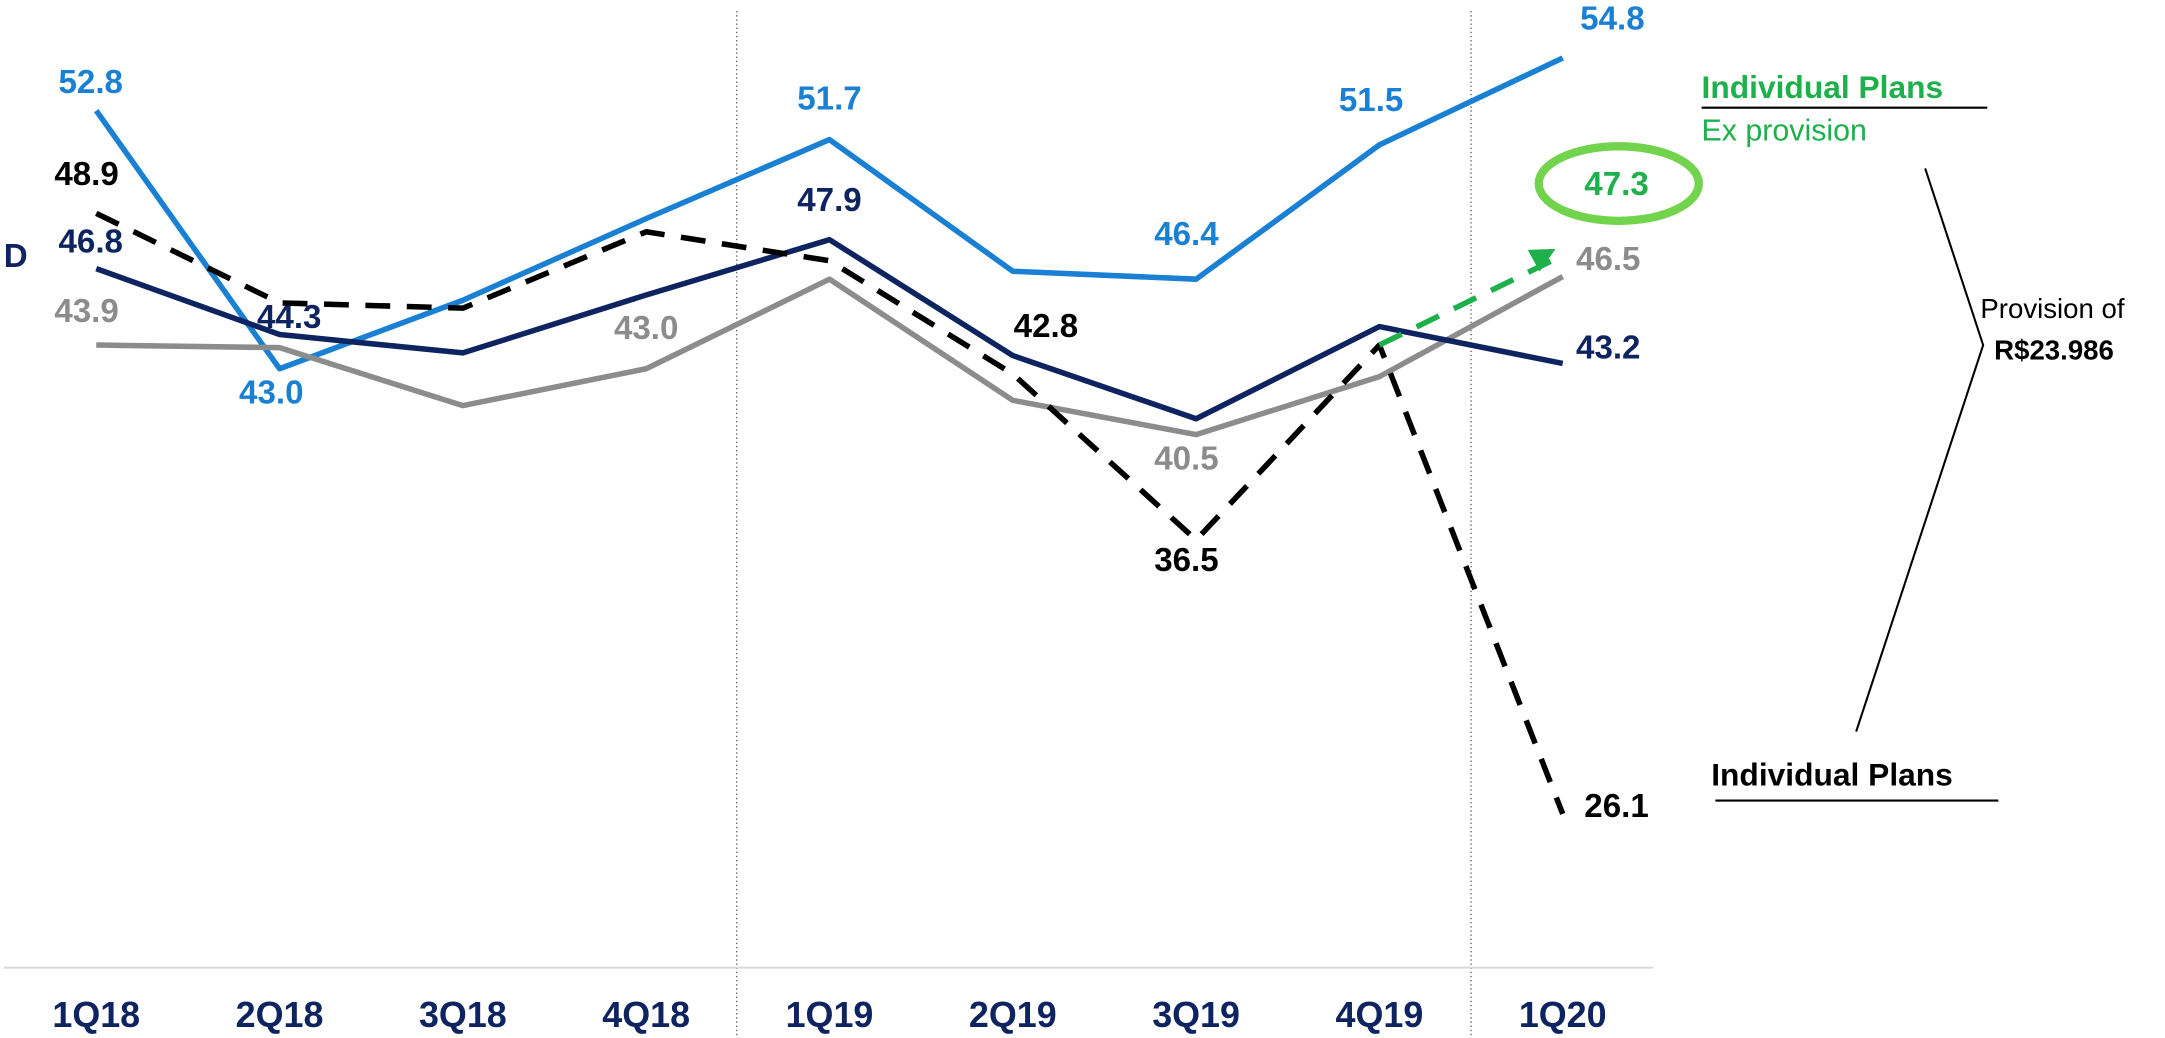  What do you see at coordinates (1371, 100) in the screenshot?
I see `data-label: 51.5` at bounding box center [1371, 100].